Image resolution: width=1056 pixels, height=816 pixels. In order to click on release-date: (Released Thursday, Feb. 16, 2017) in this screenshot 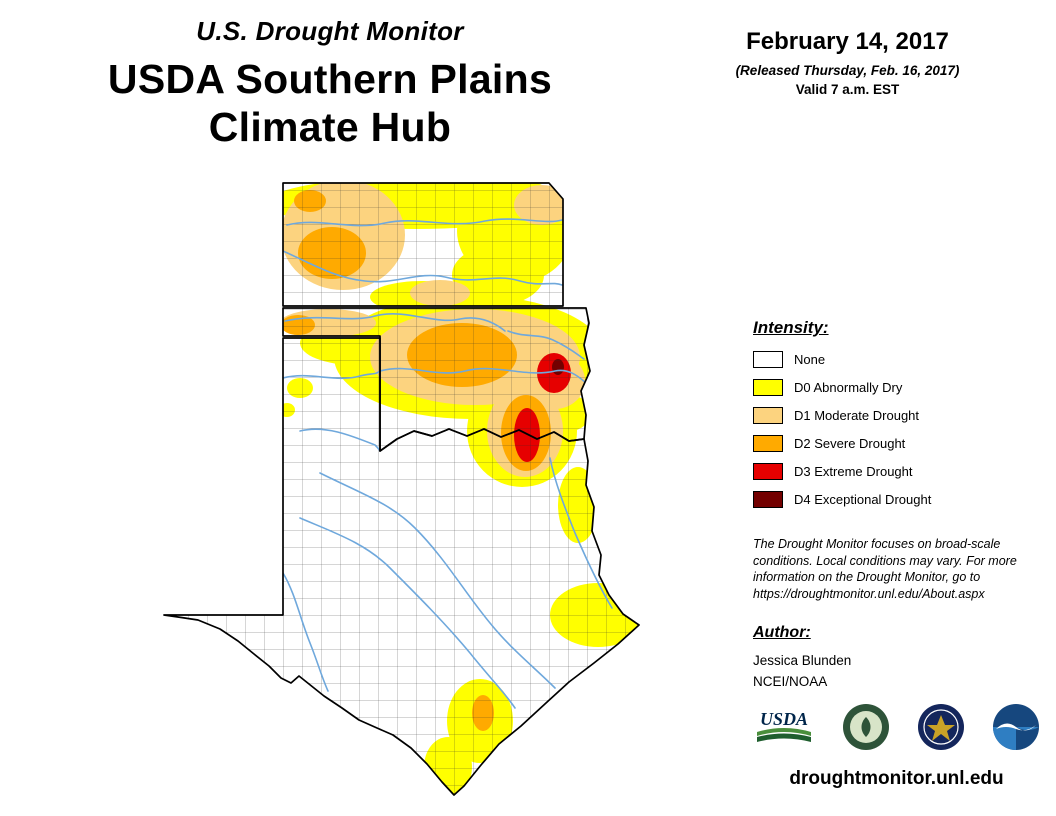, I will do `click(847, 70)`.